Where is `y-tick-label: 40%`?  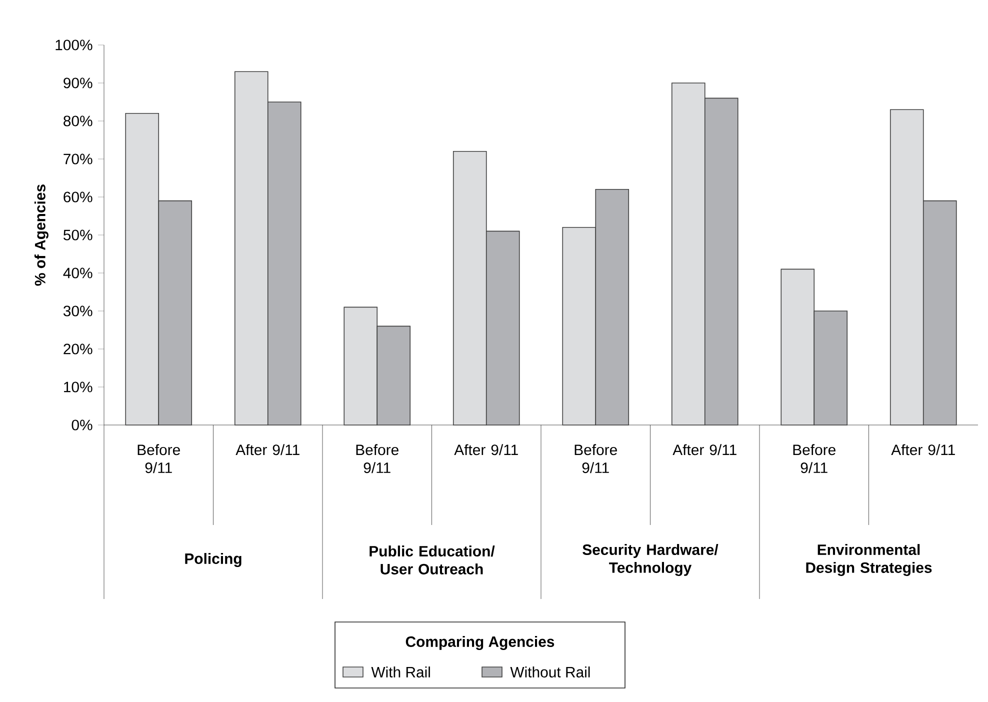 y-tick-label: 40% is located at coordinates (77, 273).